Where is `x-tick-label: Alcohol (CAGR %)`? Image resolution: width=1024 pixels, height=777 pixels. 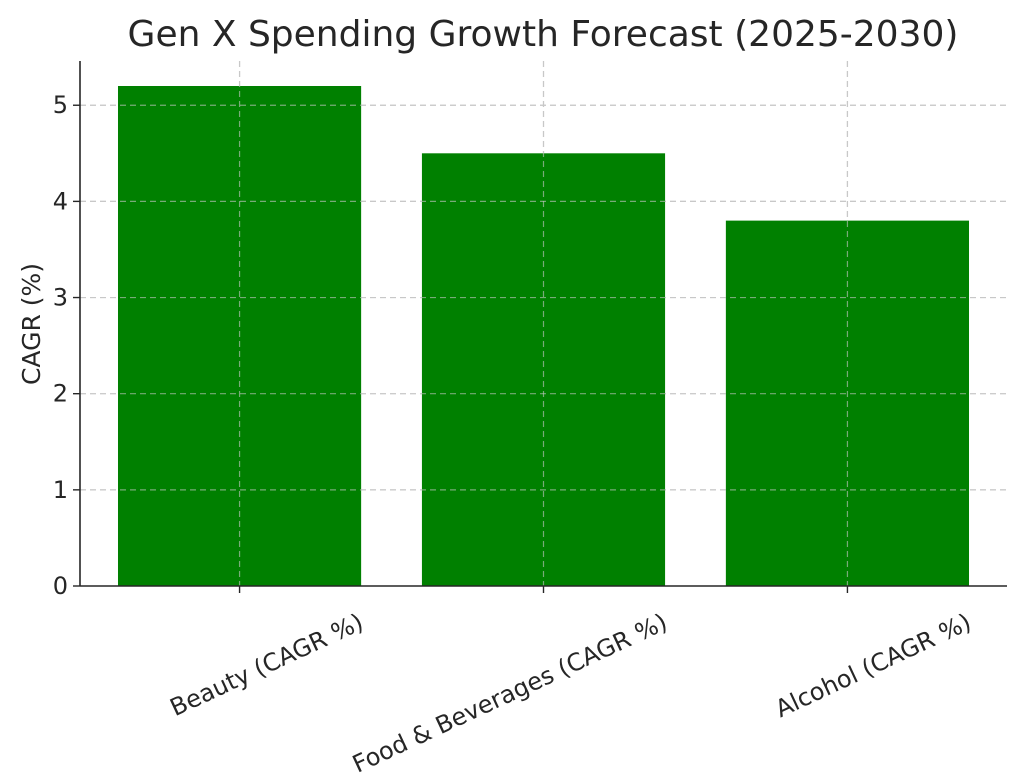
x-tick-label: Alcohol (CAGR %) is located at coordinates (873, 665).